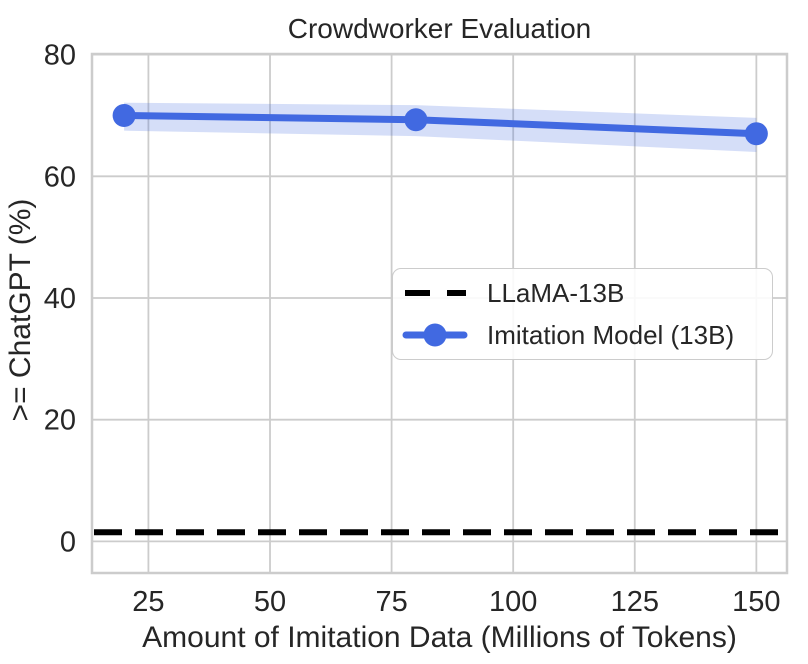 Image resolution: width=808 pixels, height=664 pixels. I want to click on chart-title: Crowdworker Evaluation, so click(439, 28).